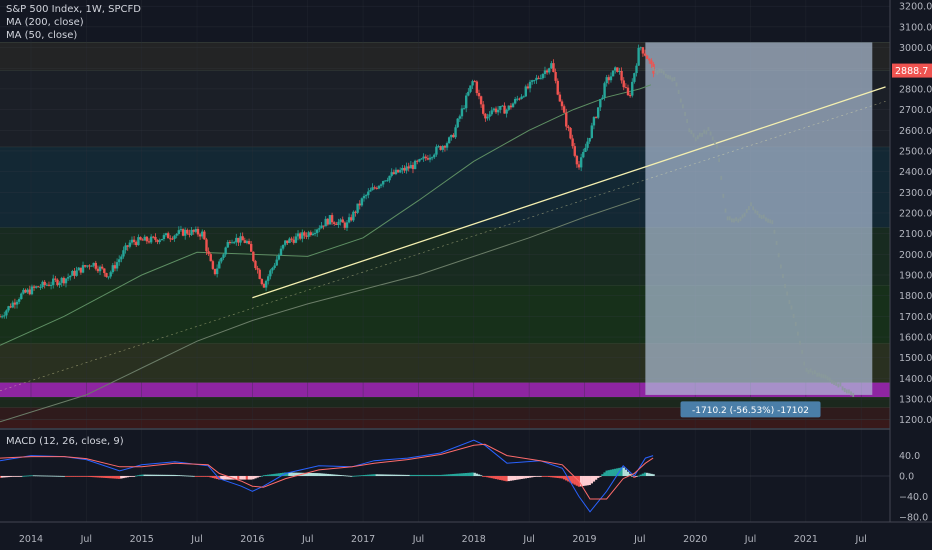  Describe the element at coordinates (915, 317) in the screenshot. I see `price-tick-label-5: 1700.0` at that location.